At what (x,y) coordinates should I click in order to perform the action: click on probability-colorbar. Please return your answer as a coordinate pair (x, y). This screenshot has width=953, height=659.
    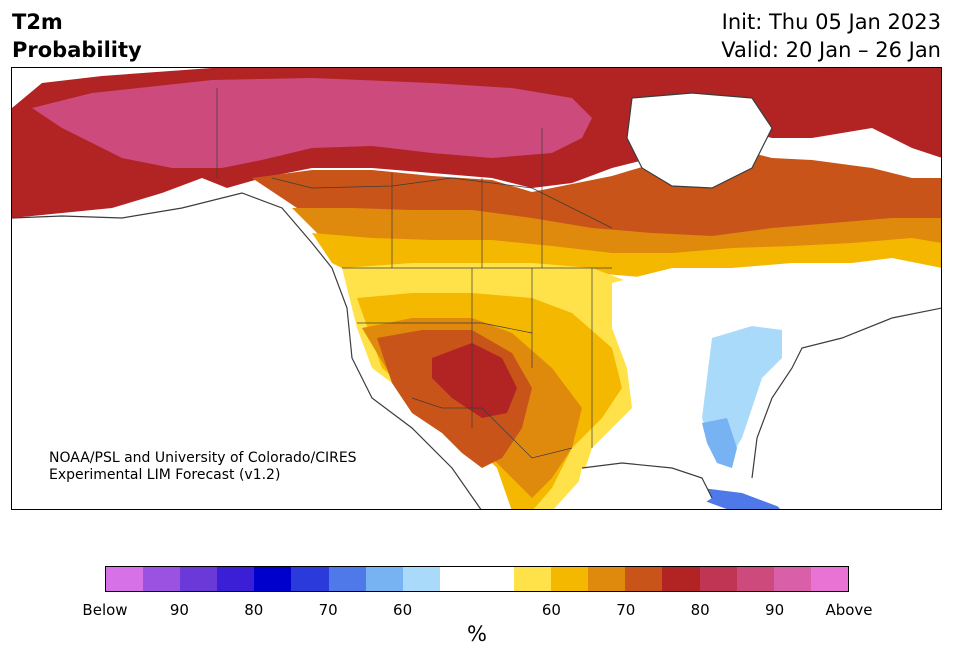
    Looking at the image, I should click on (477, 579).